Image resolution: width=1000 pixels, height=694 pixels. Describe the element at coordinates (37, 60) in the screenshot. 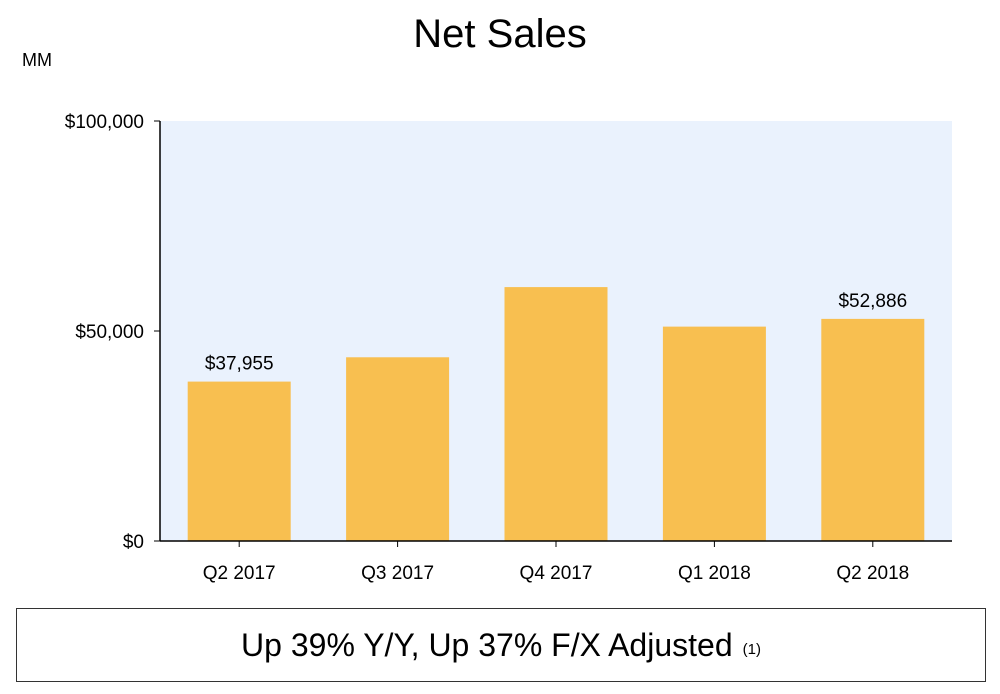

I see `unit-label: MM` at that location.